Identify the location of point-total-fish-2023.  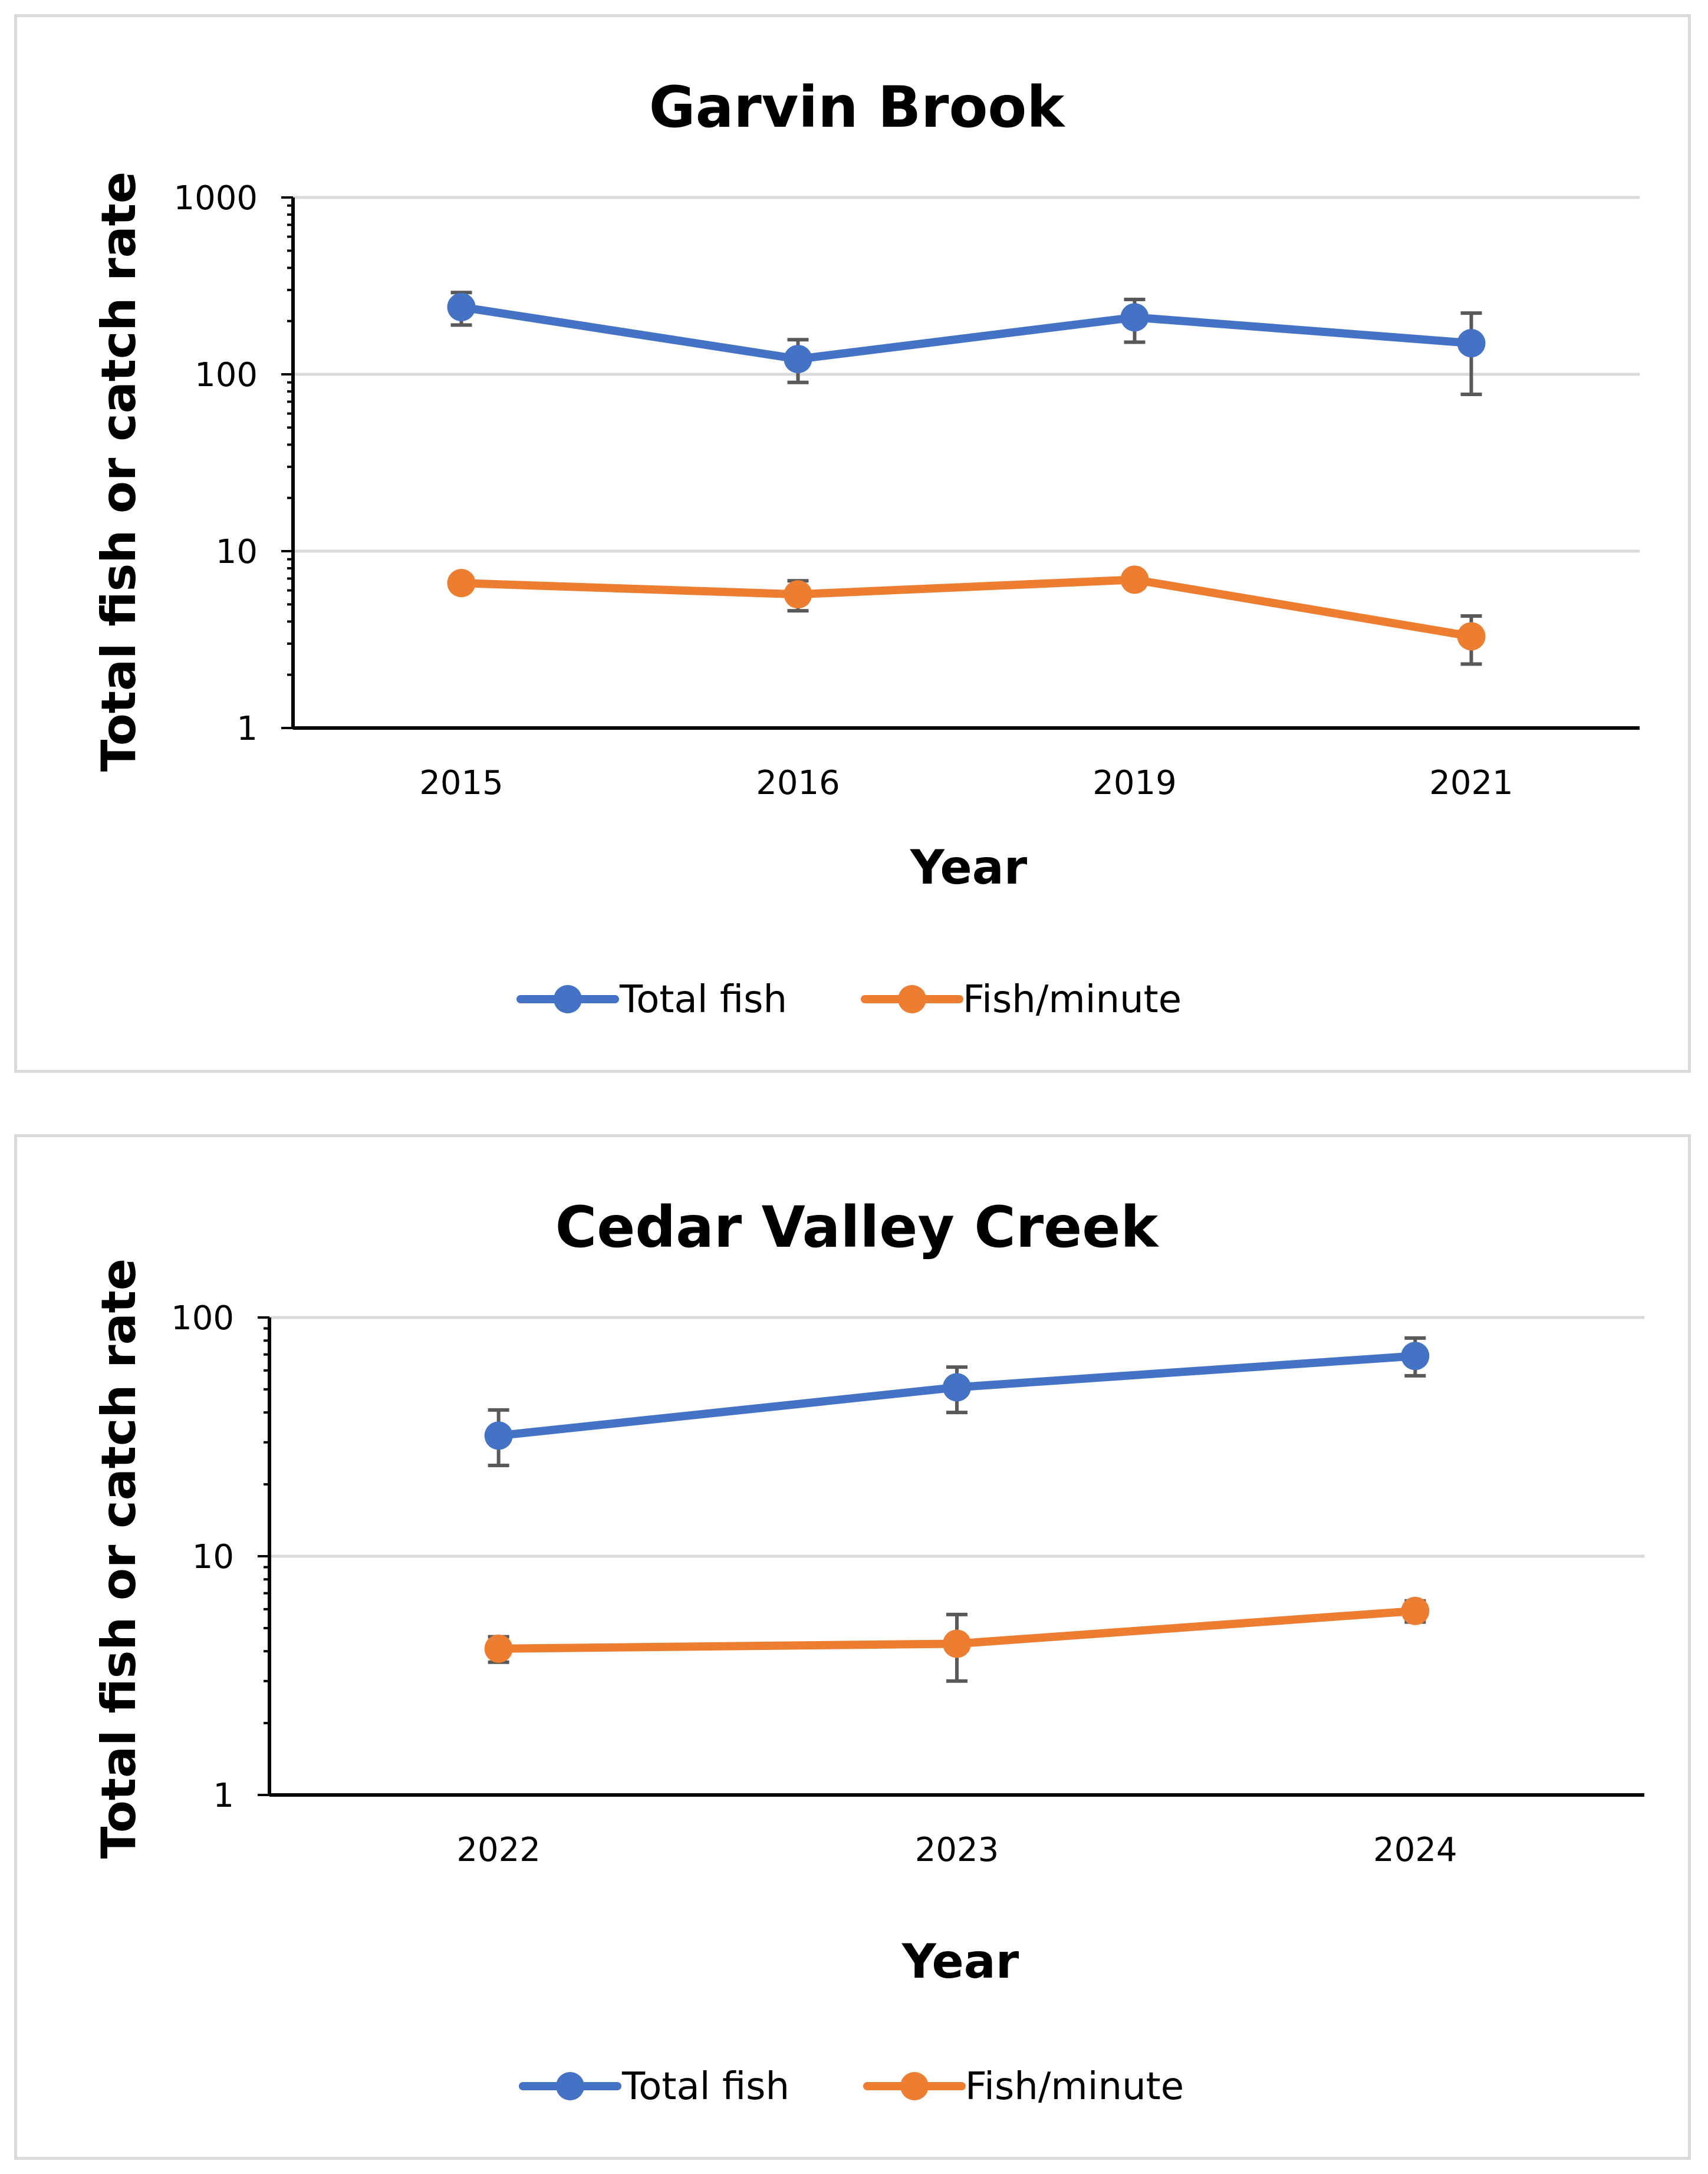
(957, 1387).